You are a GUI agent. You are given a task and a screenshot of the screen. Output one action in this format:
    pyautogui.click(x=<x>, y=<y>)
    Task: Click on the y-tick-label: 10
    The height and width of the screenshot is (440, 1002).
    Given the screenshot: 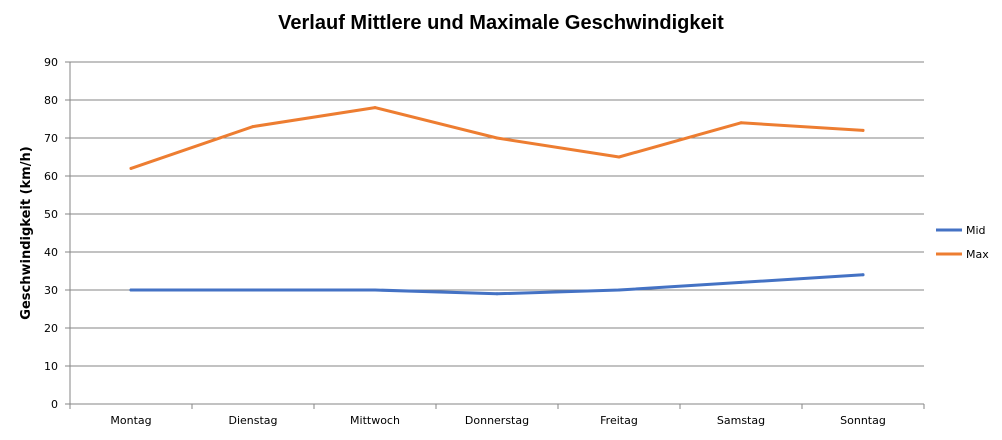 What is the action you would take?
    pyautogui.click(x=51, y=366)
    